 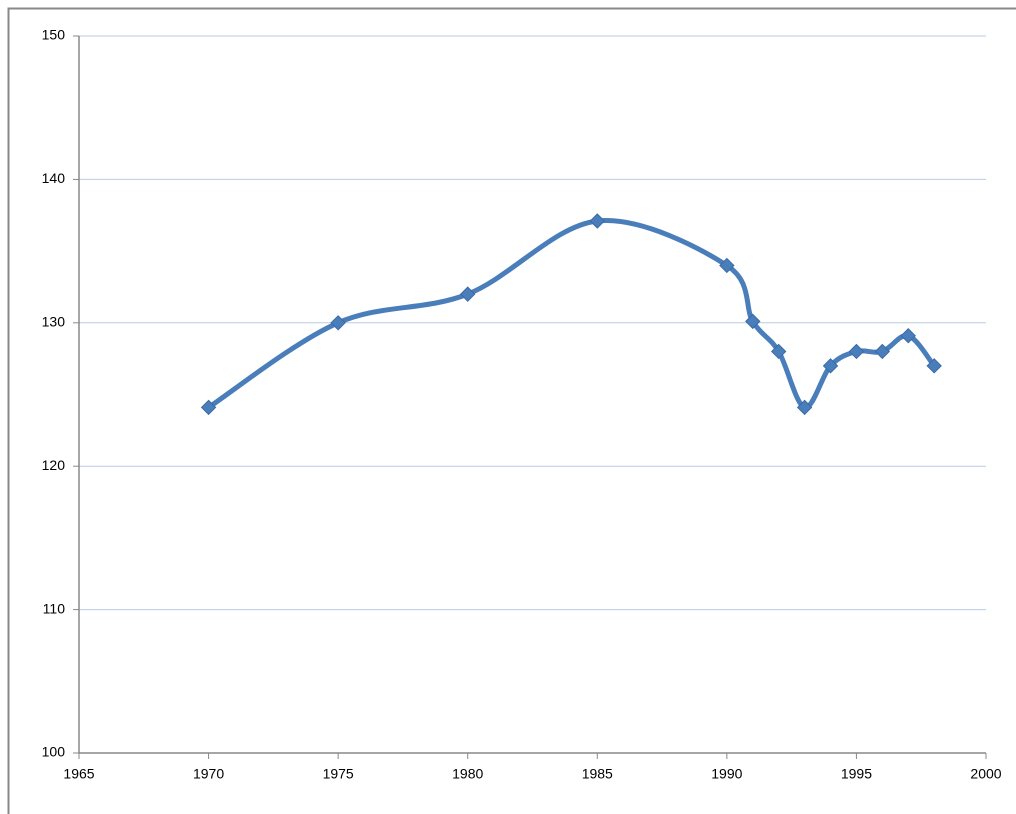 I want to click on y-tick-label: 130, so click(x=54, y=322).